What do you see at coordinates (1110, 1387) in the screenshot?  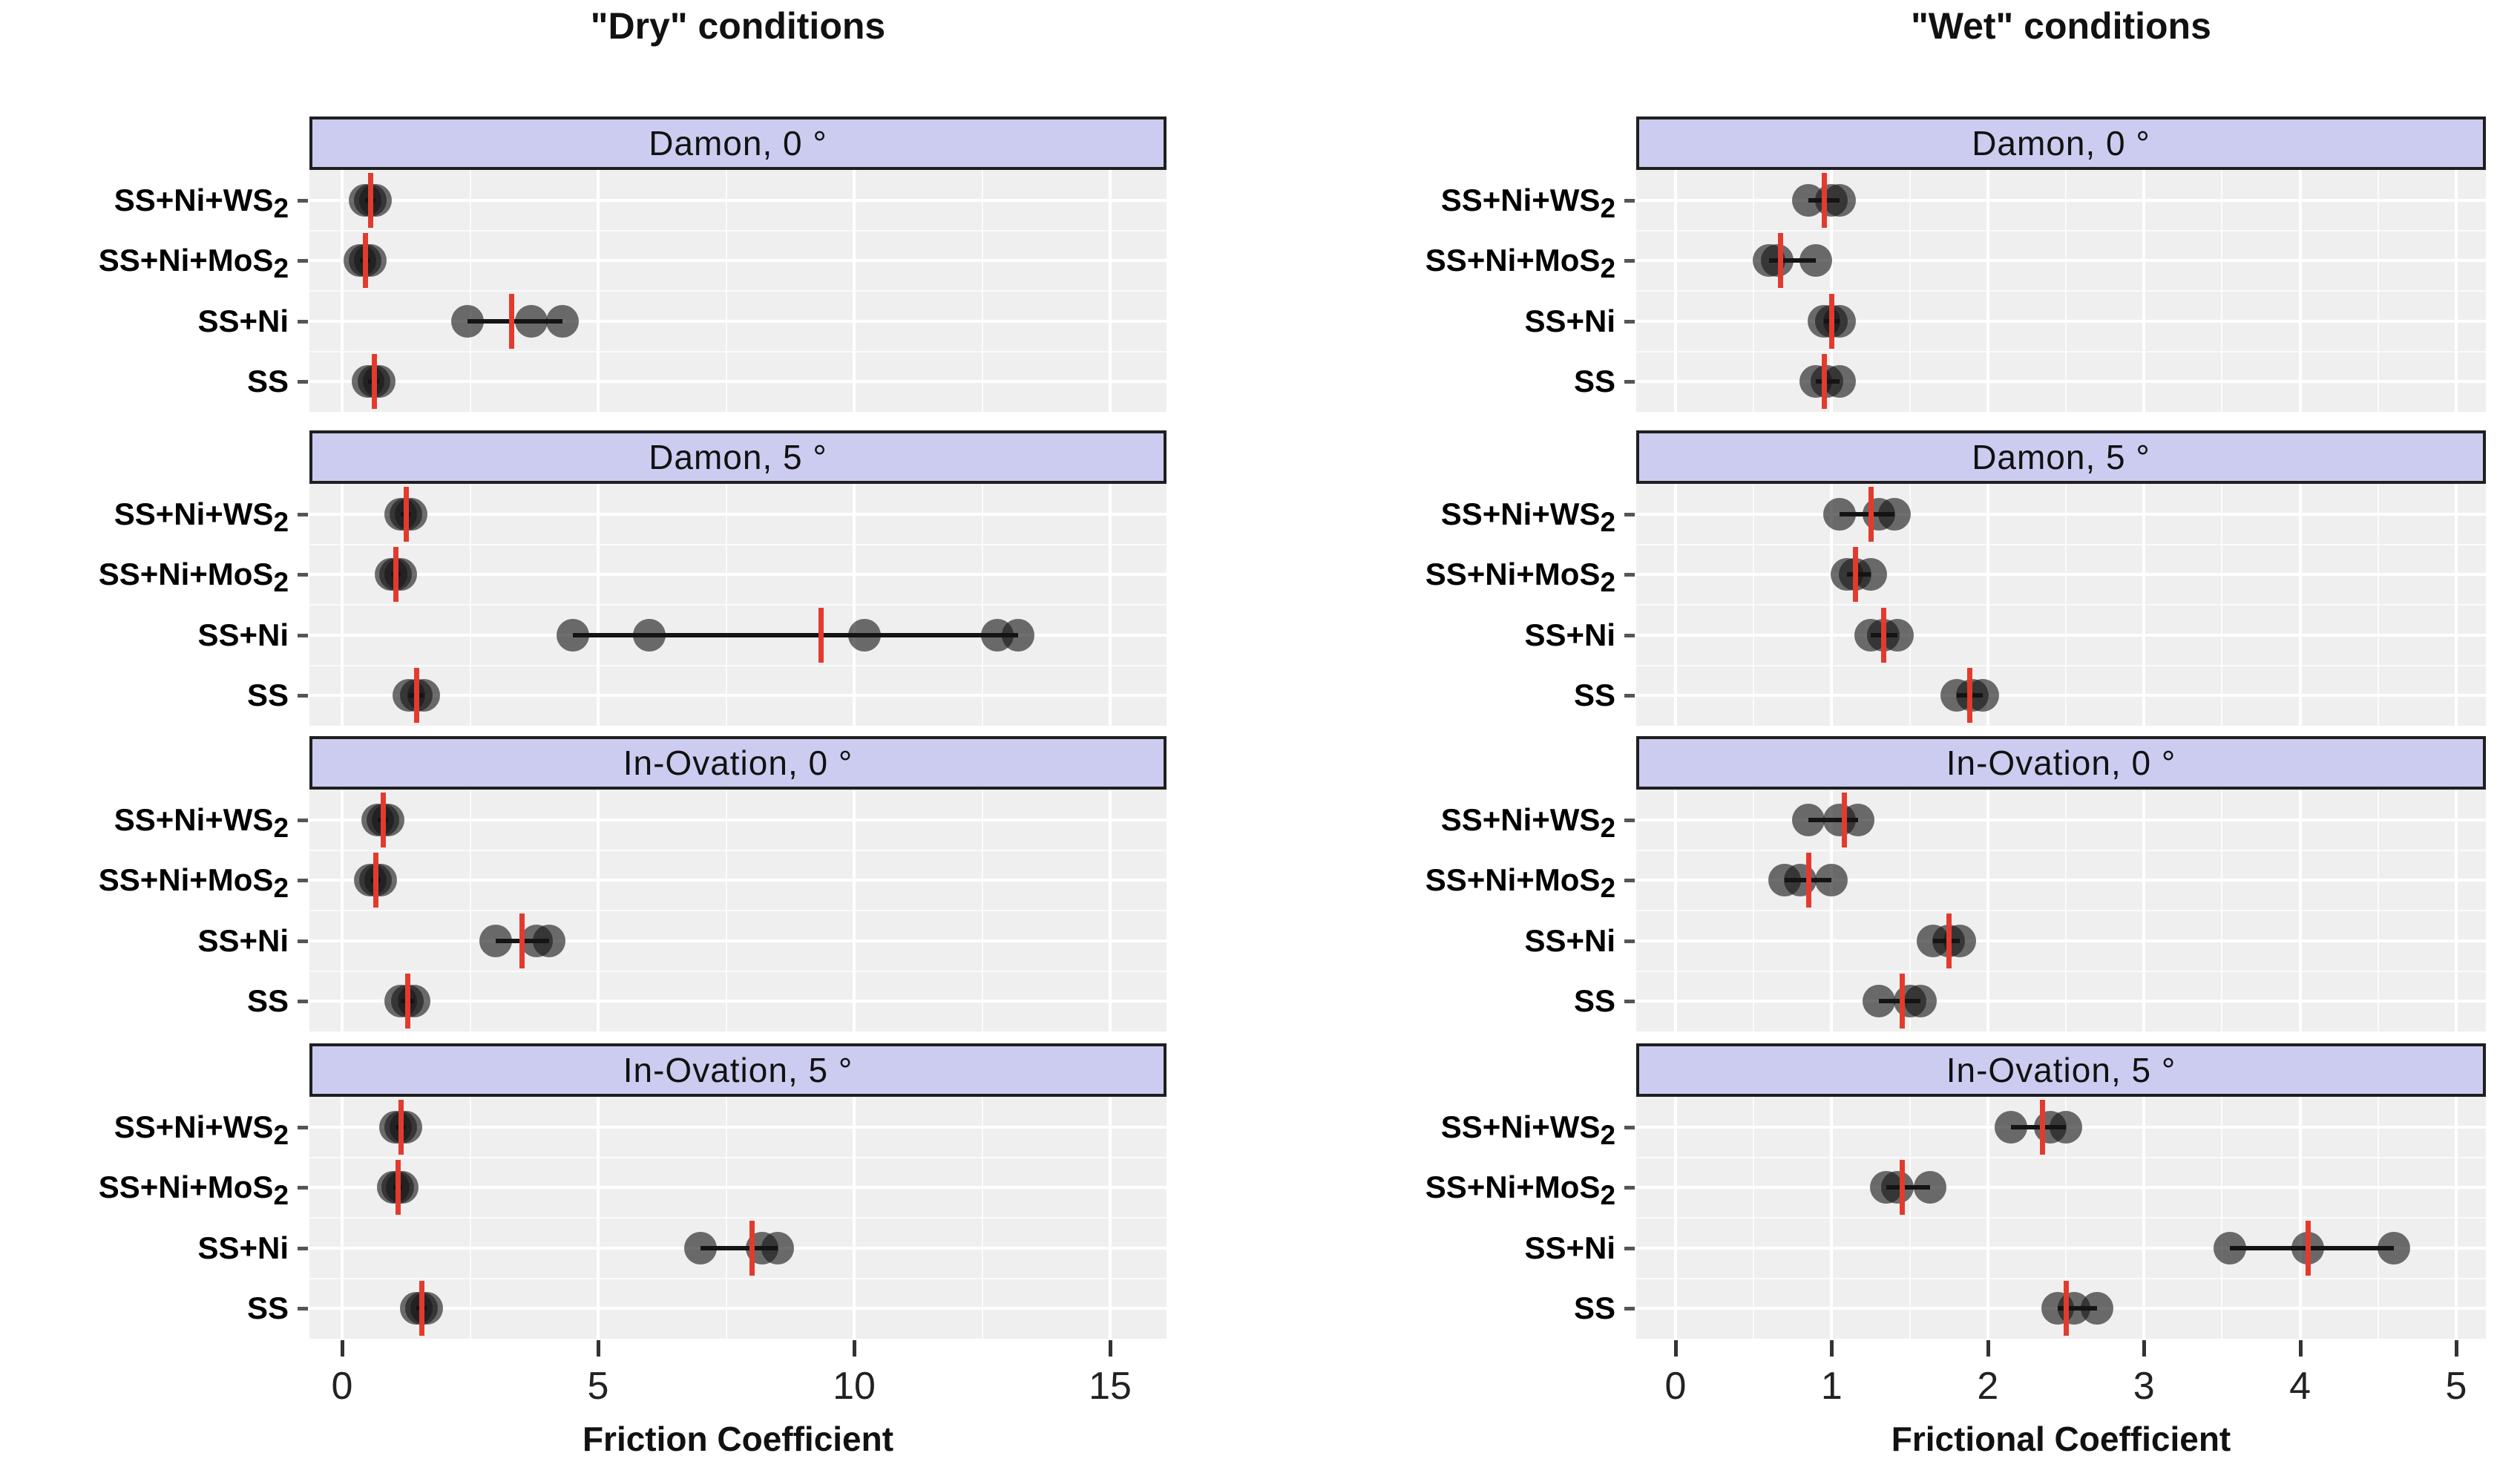 I see `x-tick-label: 15` at bounding box center [1110, 1387].